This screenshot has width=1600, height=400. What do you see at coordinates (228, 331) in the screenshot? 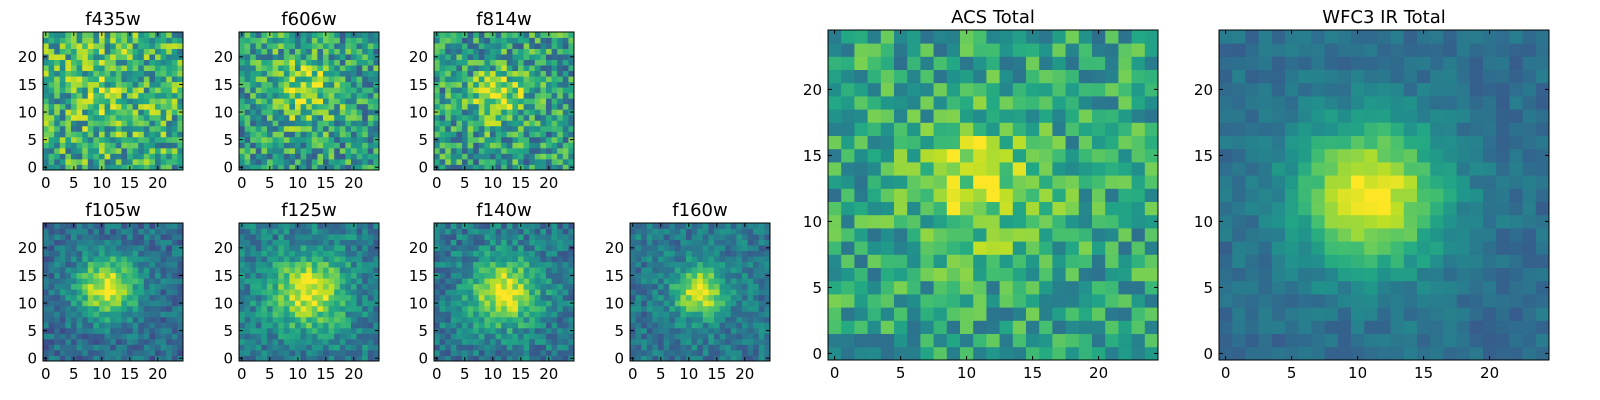
I see `y-tick-label: 5` at bounding box center [228, 331].